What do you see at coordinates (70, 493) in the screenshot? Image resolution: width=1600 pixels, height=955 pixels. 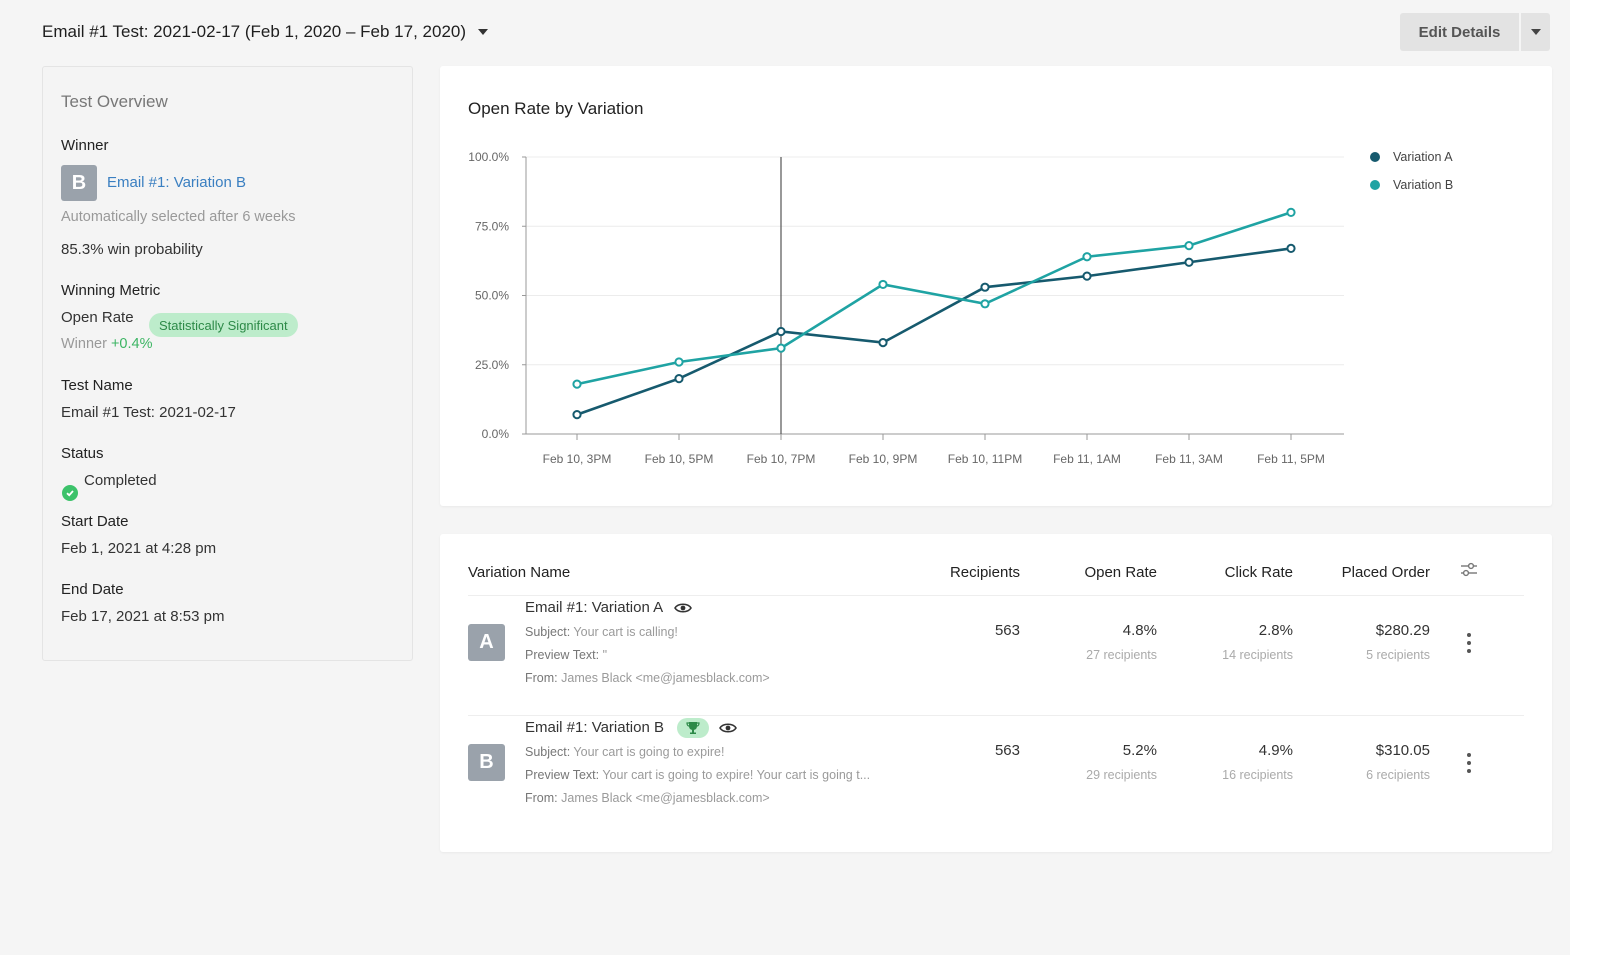 I see `check-circle-icon` at bounding box center [70, 493].